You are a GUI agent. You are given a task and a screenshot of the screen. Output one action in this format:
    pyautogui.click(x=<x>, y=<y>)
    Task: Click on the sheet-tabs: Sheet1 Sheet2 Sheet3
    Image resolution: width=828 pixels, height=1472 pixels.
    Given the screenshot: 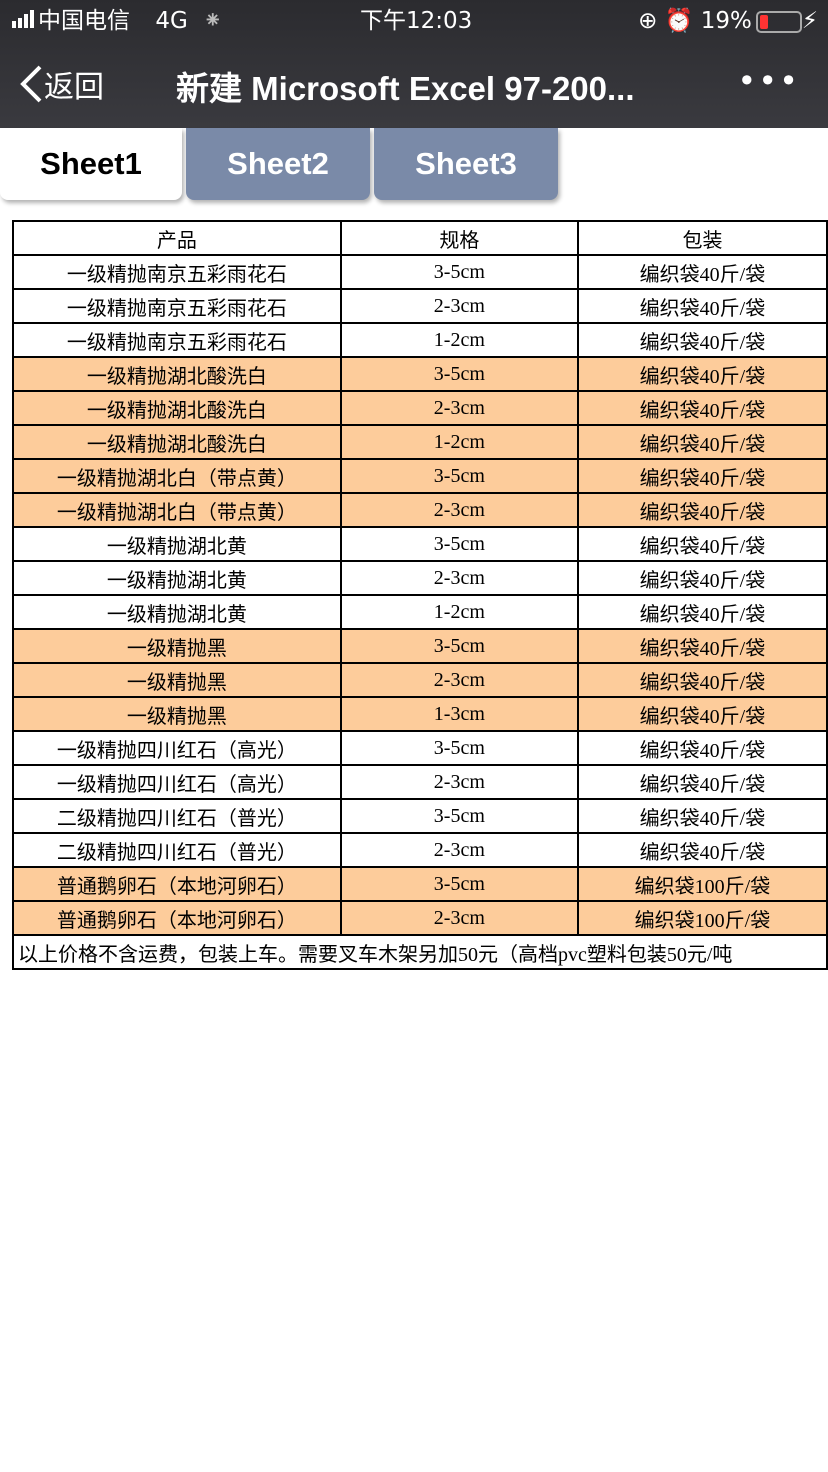 What is the action you would take?
    pyautogui.click(x=281, y=164)
    